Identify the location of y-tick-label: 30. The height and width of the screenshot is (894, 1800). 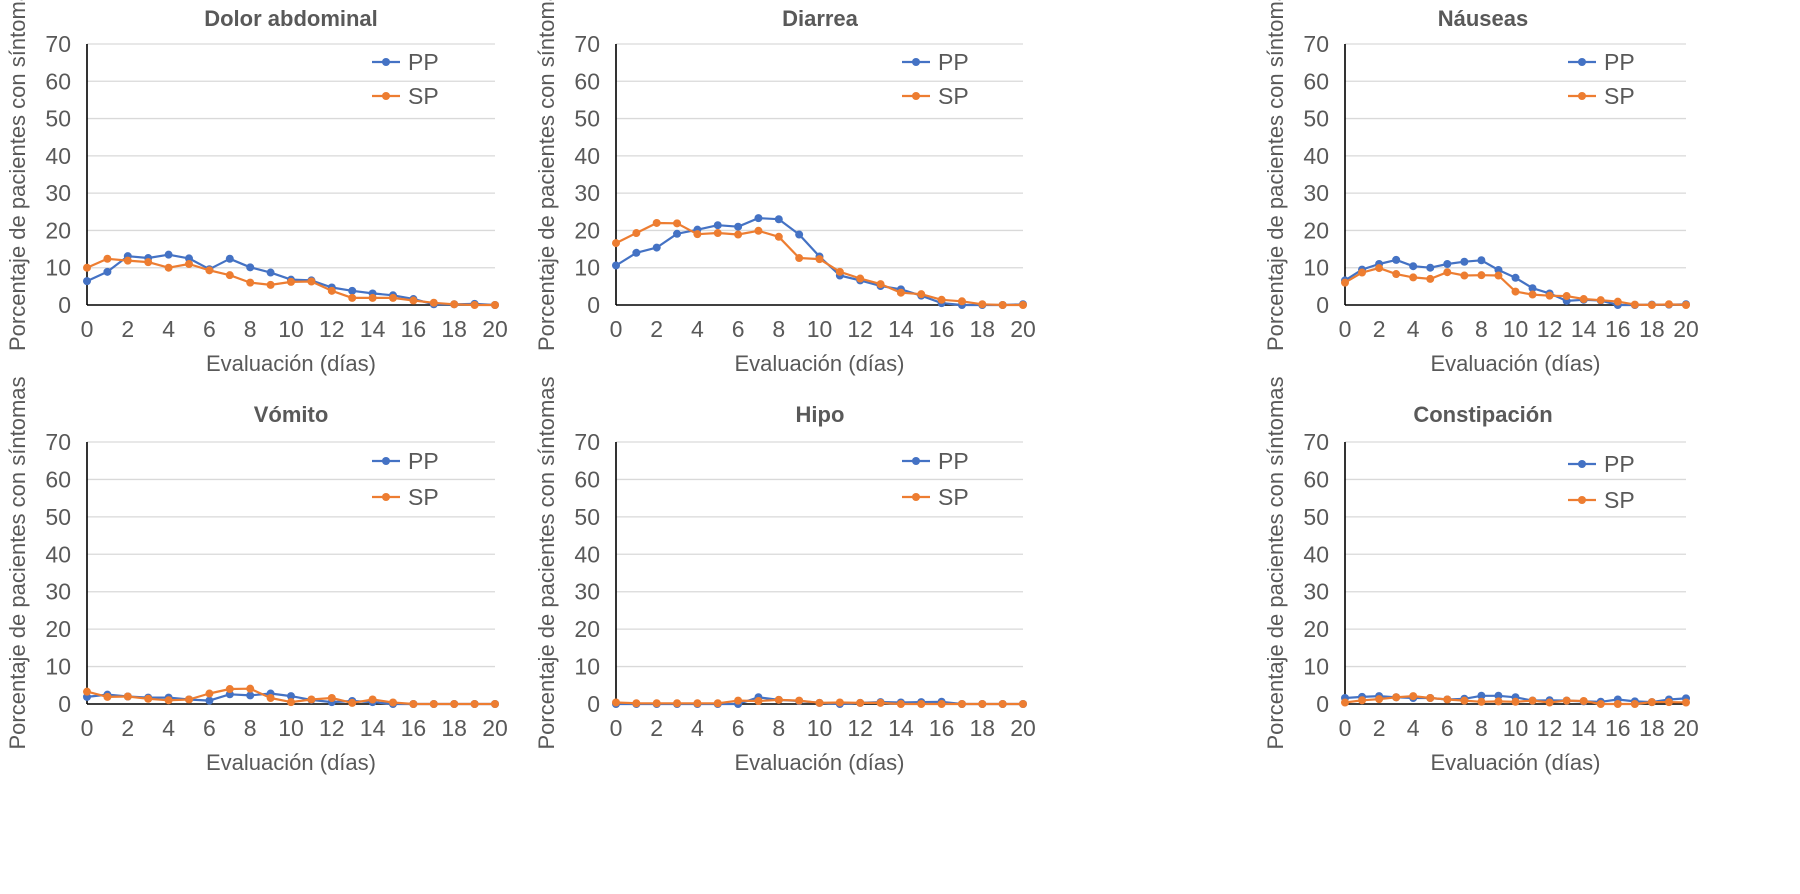
(58, 193).